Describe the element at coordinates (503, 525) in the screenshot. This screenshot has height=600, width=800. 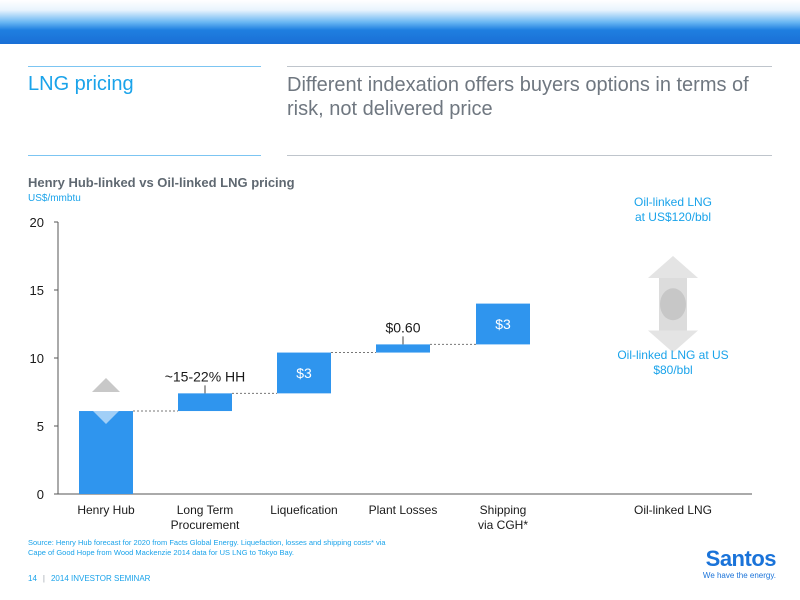
I see `x-tick-label-line: via CGH*` at that location.